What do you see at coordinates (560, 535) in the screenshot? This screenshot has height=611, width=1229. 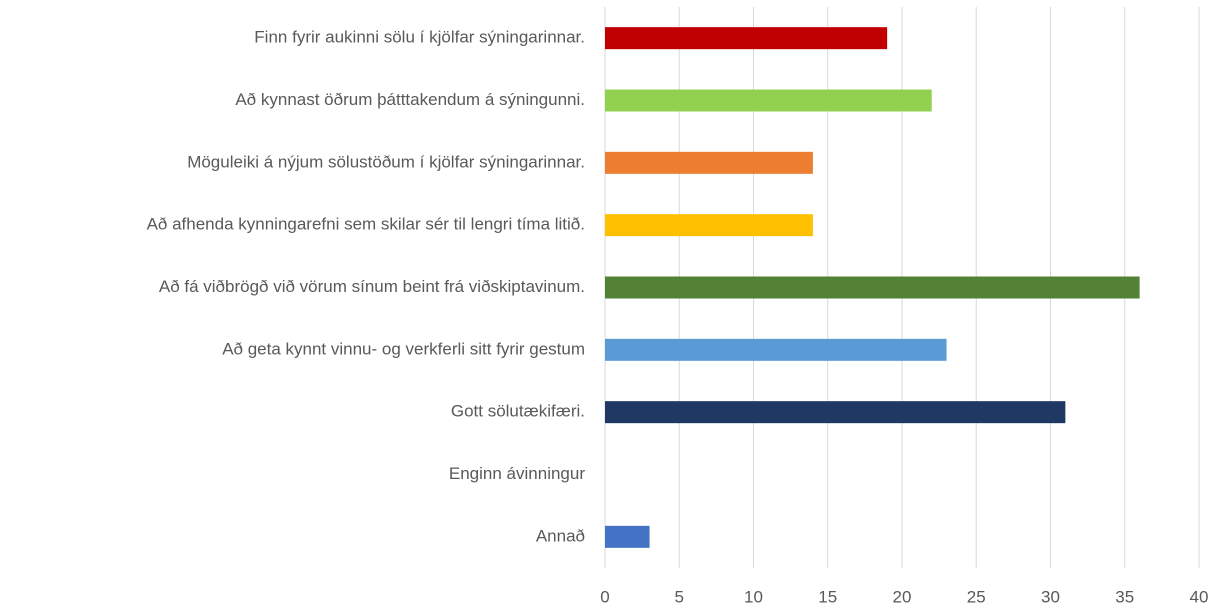 I see `y-tick-label: Annað` at bounding box center [560, 535].